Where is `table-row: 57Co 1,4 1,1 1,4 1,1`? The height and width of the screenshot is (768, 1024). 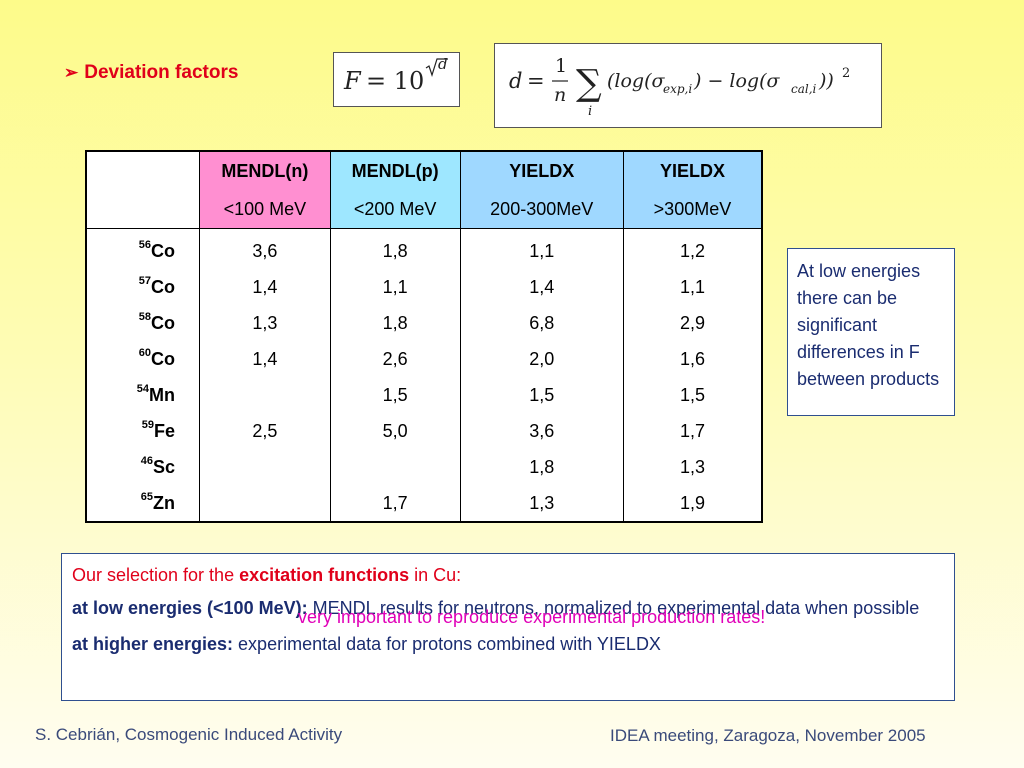
table-row: 57Co 1,4 1,1 1,4 1,1 is located at coordinates (424, 287).